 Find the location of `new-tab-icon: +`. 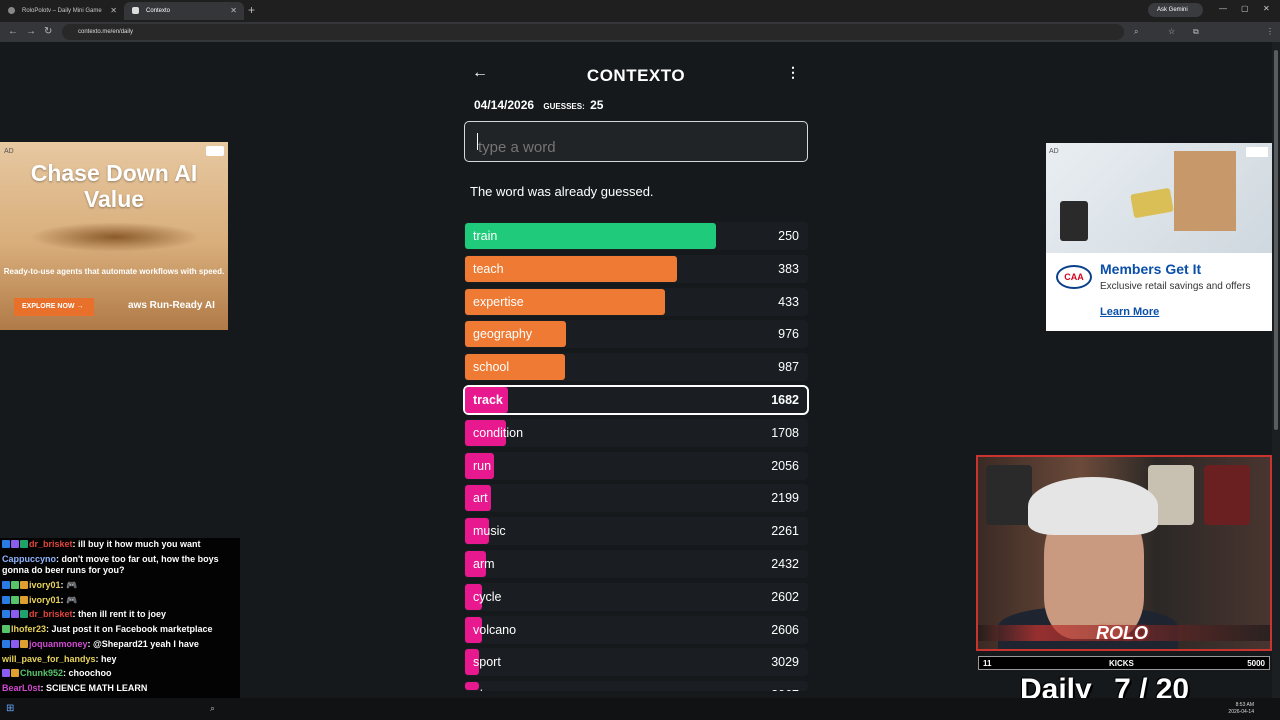

new-tab-icon: + is located at coordinates (252, 10).